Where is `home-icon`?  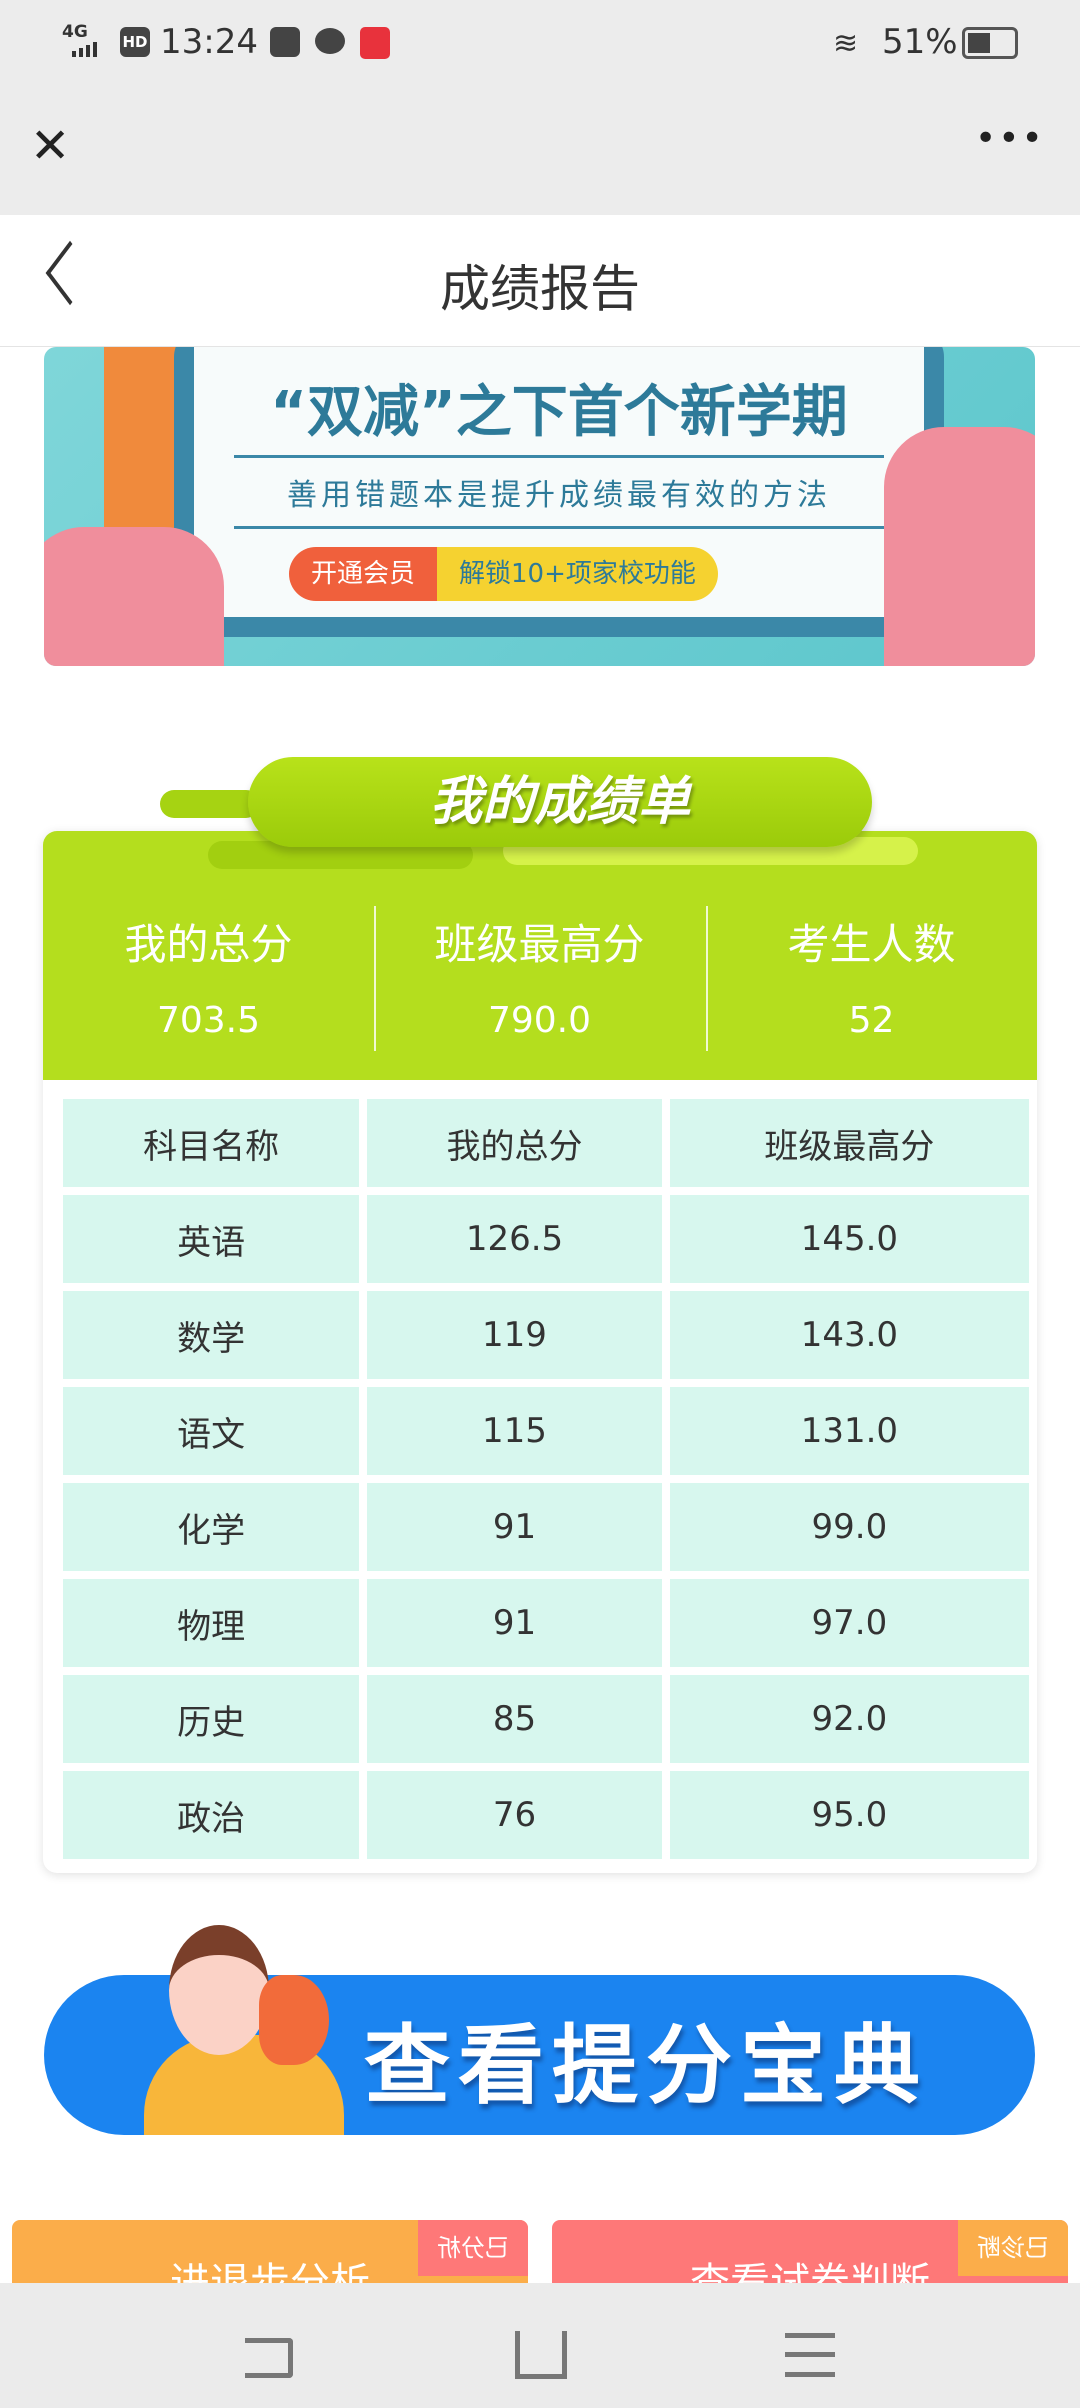
home-icon is located at coordinates (541, 2355).